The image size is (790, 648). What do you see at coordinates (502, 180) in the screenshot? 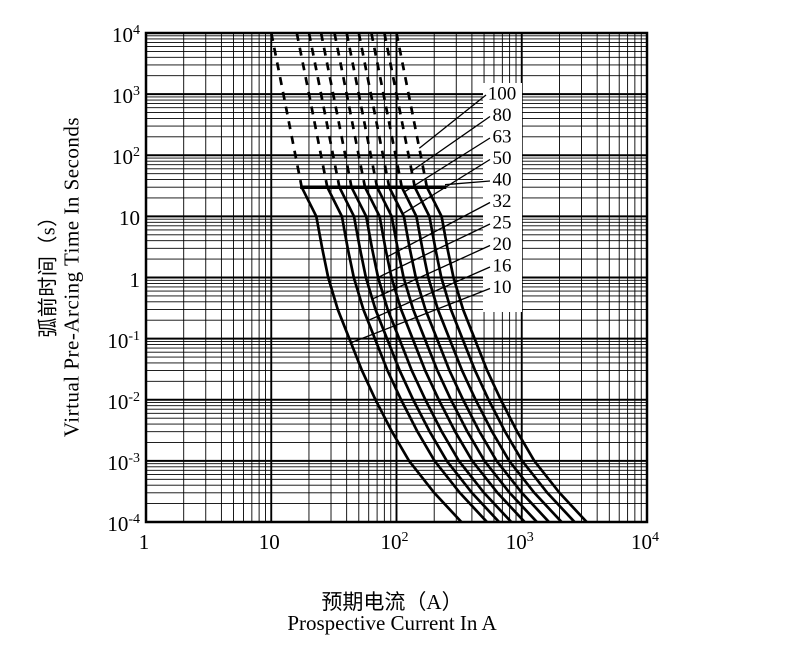
I see `curve-label-40a: 40` at bounding box center [502, 180].